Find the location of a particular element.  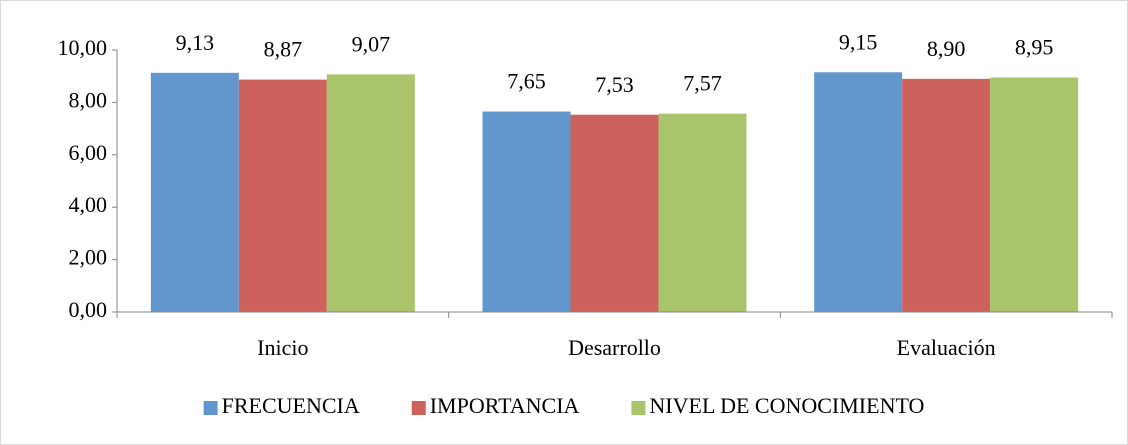

x-tick-label: Evaluación is located at coordinates (946, 347).